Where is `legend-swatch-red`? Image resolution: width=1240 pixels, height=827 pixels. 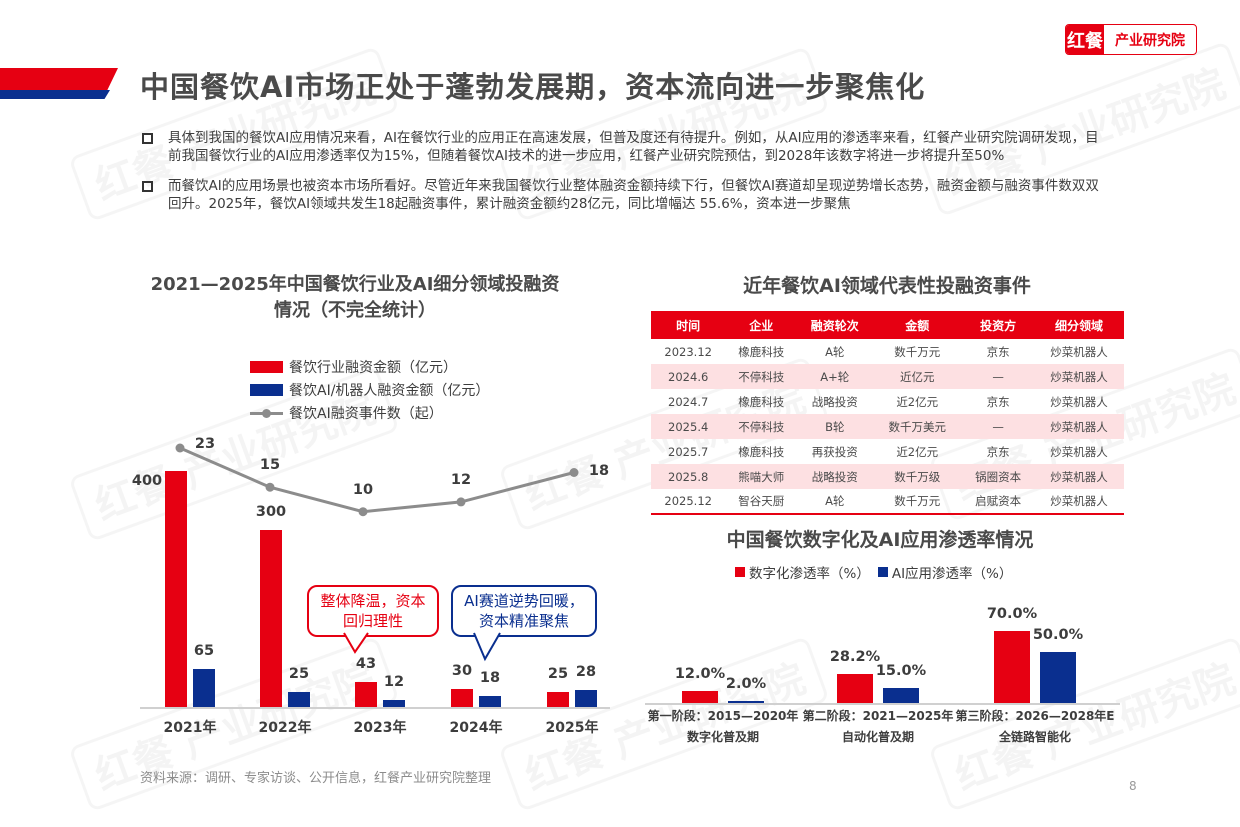 legend-swatch-red is located at coordinates (740, 572).